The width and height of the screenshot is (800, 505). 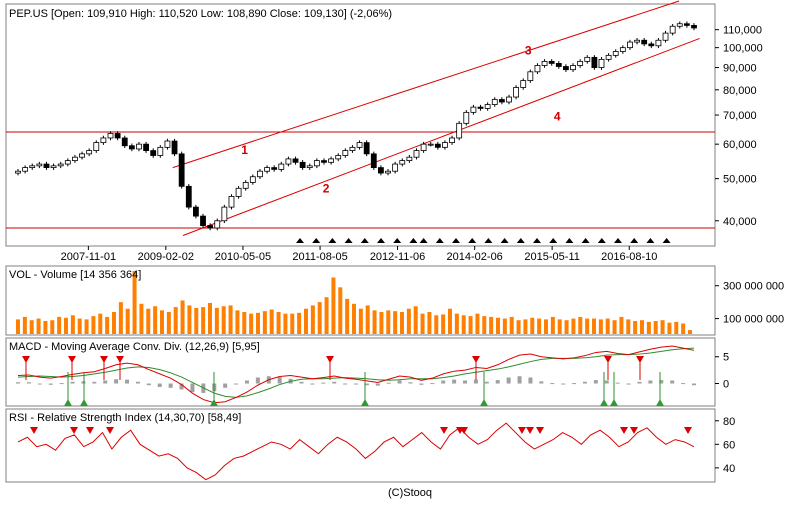 What do you see at coordinates (743, 49) in the screenshot?
I see `price-tick-label: 100,000` at bounding box center [743, 49].